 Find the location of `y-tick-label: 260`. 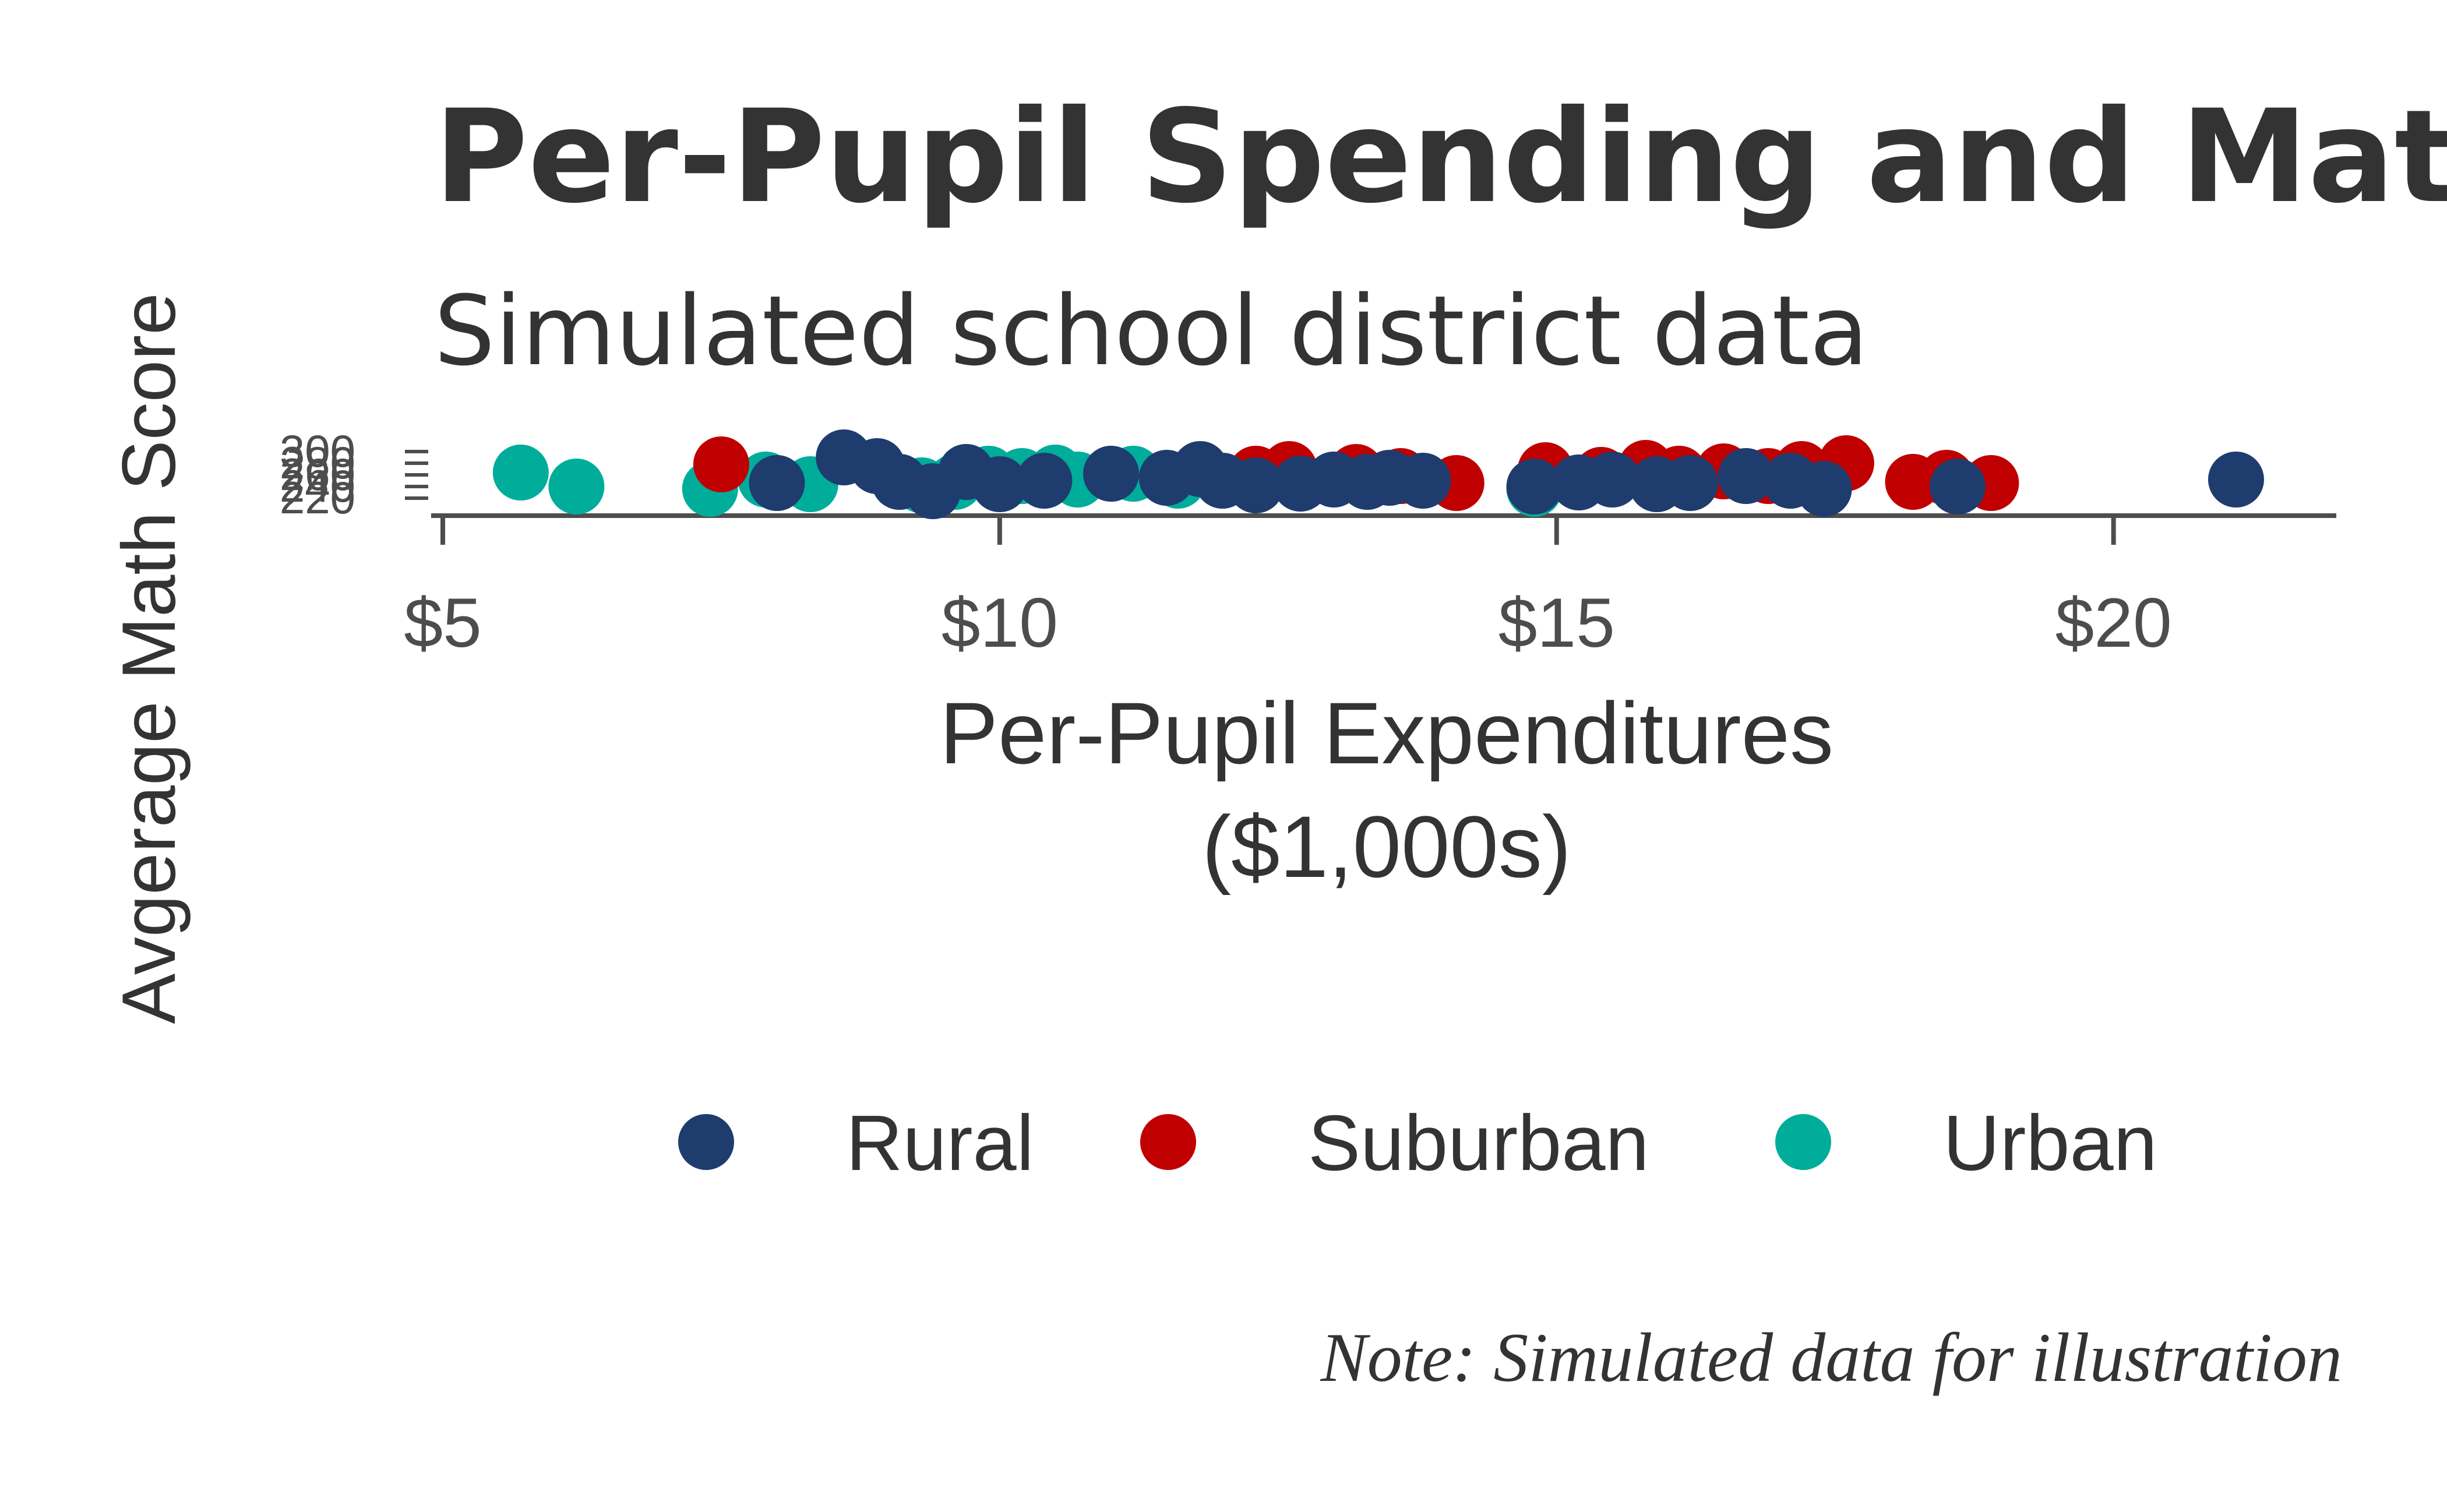

y-tick-label: 260 is located at coordinates (317, 474).